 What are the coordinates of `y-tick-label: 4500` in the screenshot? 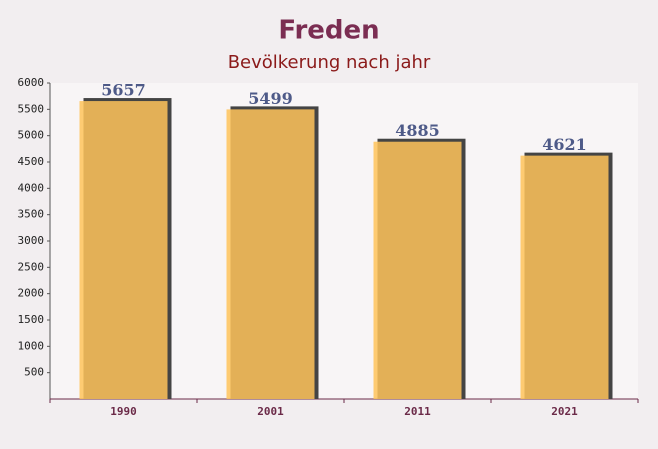 It's located at (31, 161).